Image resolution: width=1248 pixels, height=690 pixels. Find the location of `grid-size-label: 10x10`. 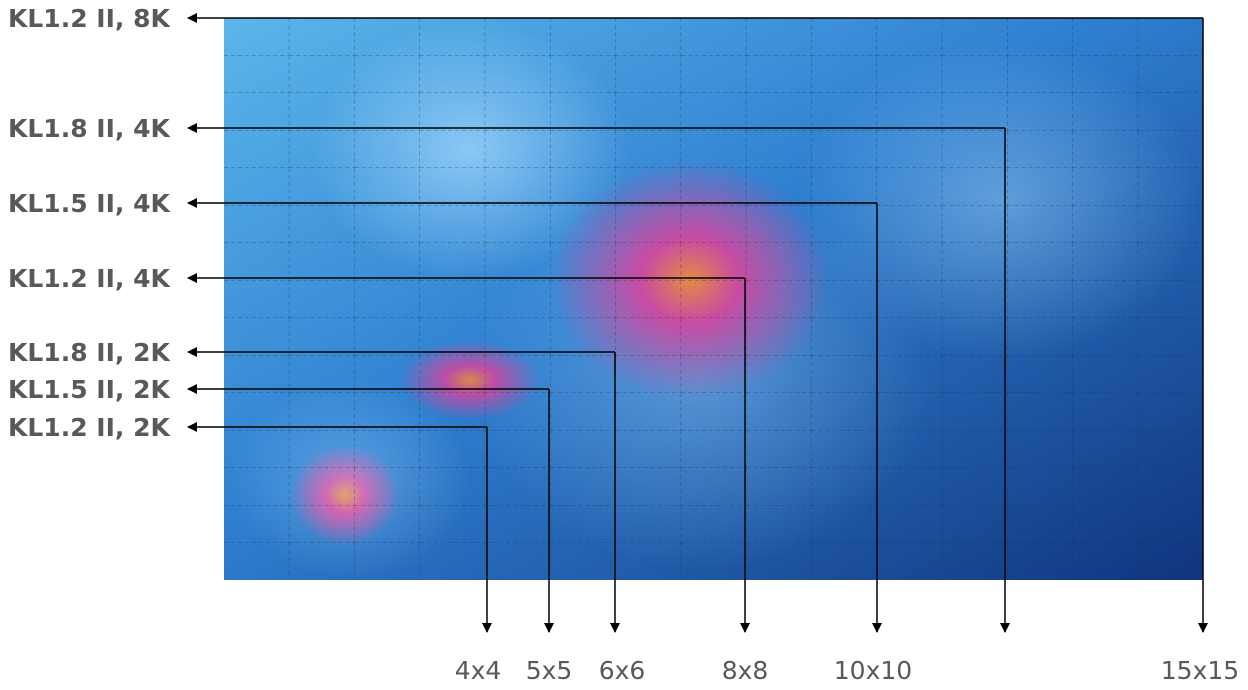

grid-size-label: 10x10 is located at coordinates (873, 670).